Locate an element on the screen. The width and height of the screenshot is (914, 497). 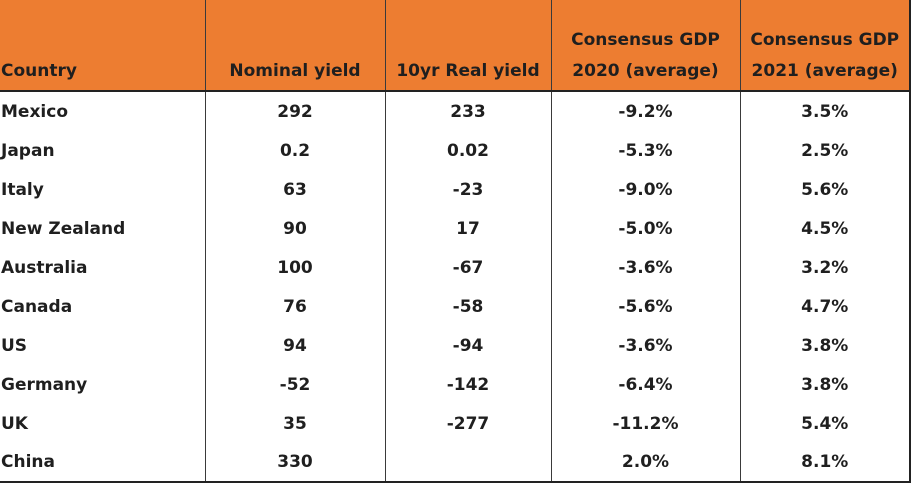
header-real-yield: 10yr Real yield is located at coordinates (467, 46).